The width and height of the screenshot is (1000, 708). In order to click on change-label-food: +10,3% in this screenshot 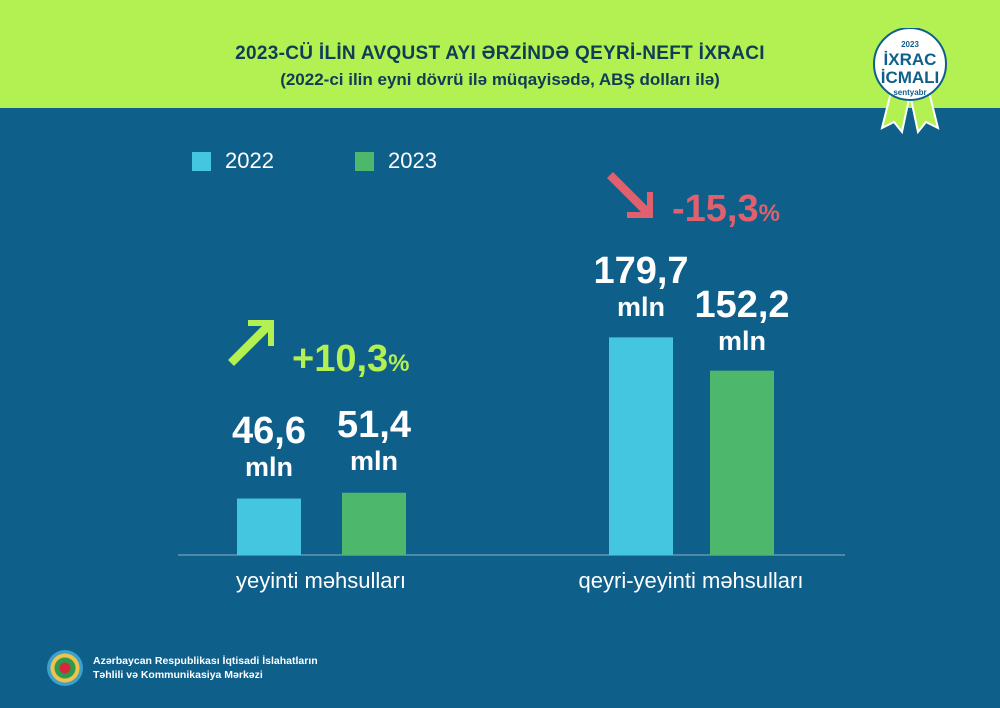, I will do `click(351, 359)`.